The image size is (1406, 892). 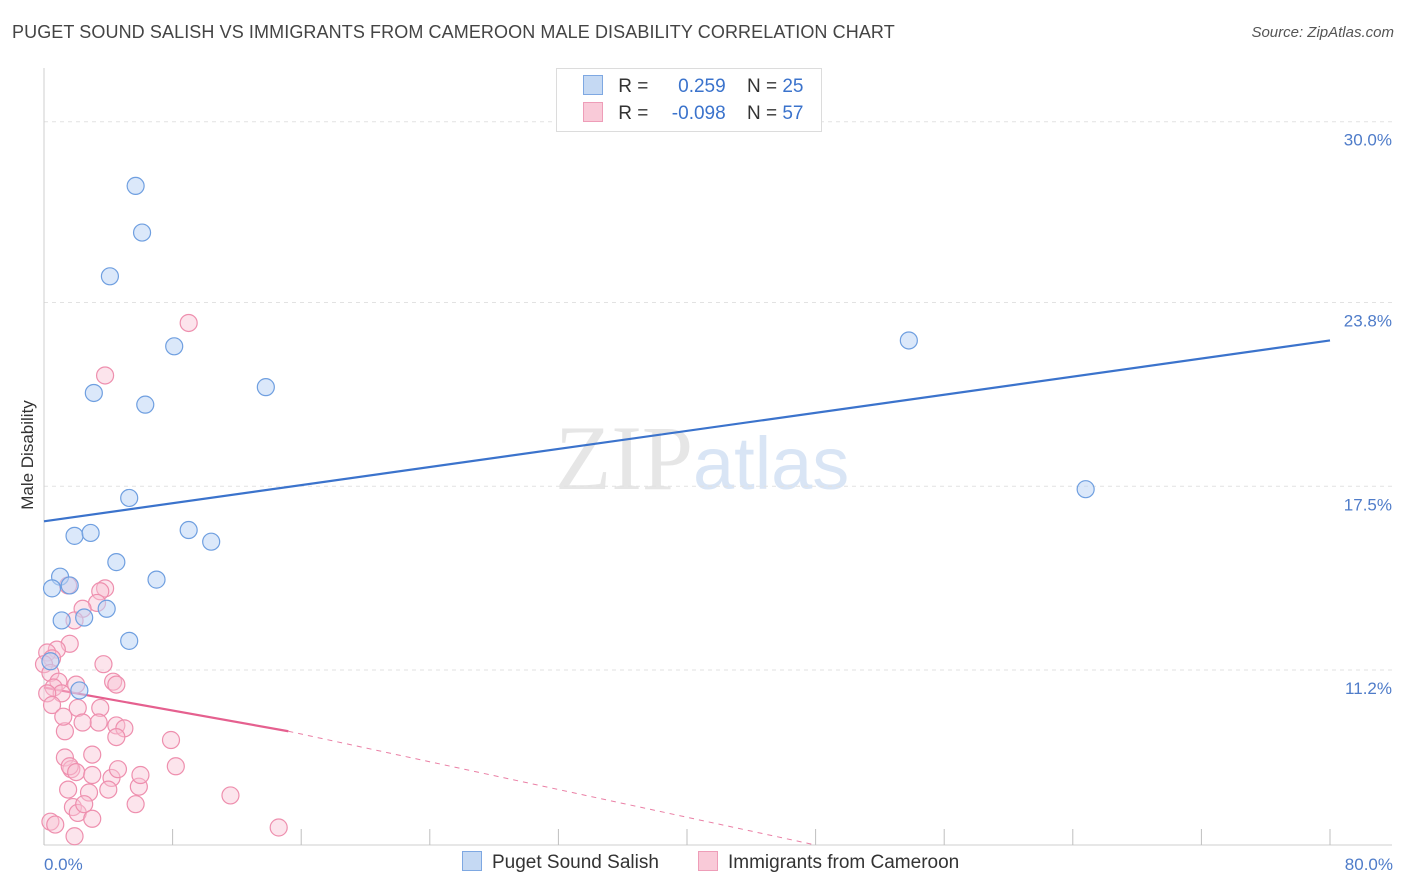 I want to click on legend-swatch-blue, so click(x=593, y=84).